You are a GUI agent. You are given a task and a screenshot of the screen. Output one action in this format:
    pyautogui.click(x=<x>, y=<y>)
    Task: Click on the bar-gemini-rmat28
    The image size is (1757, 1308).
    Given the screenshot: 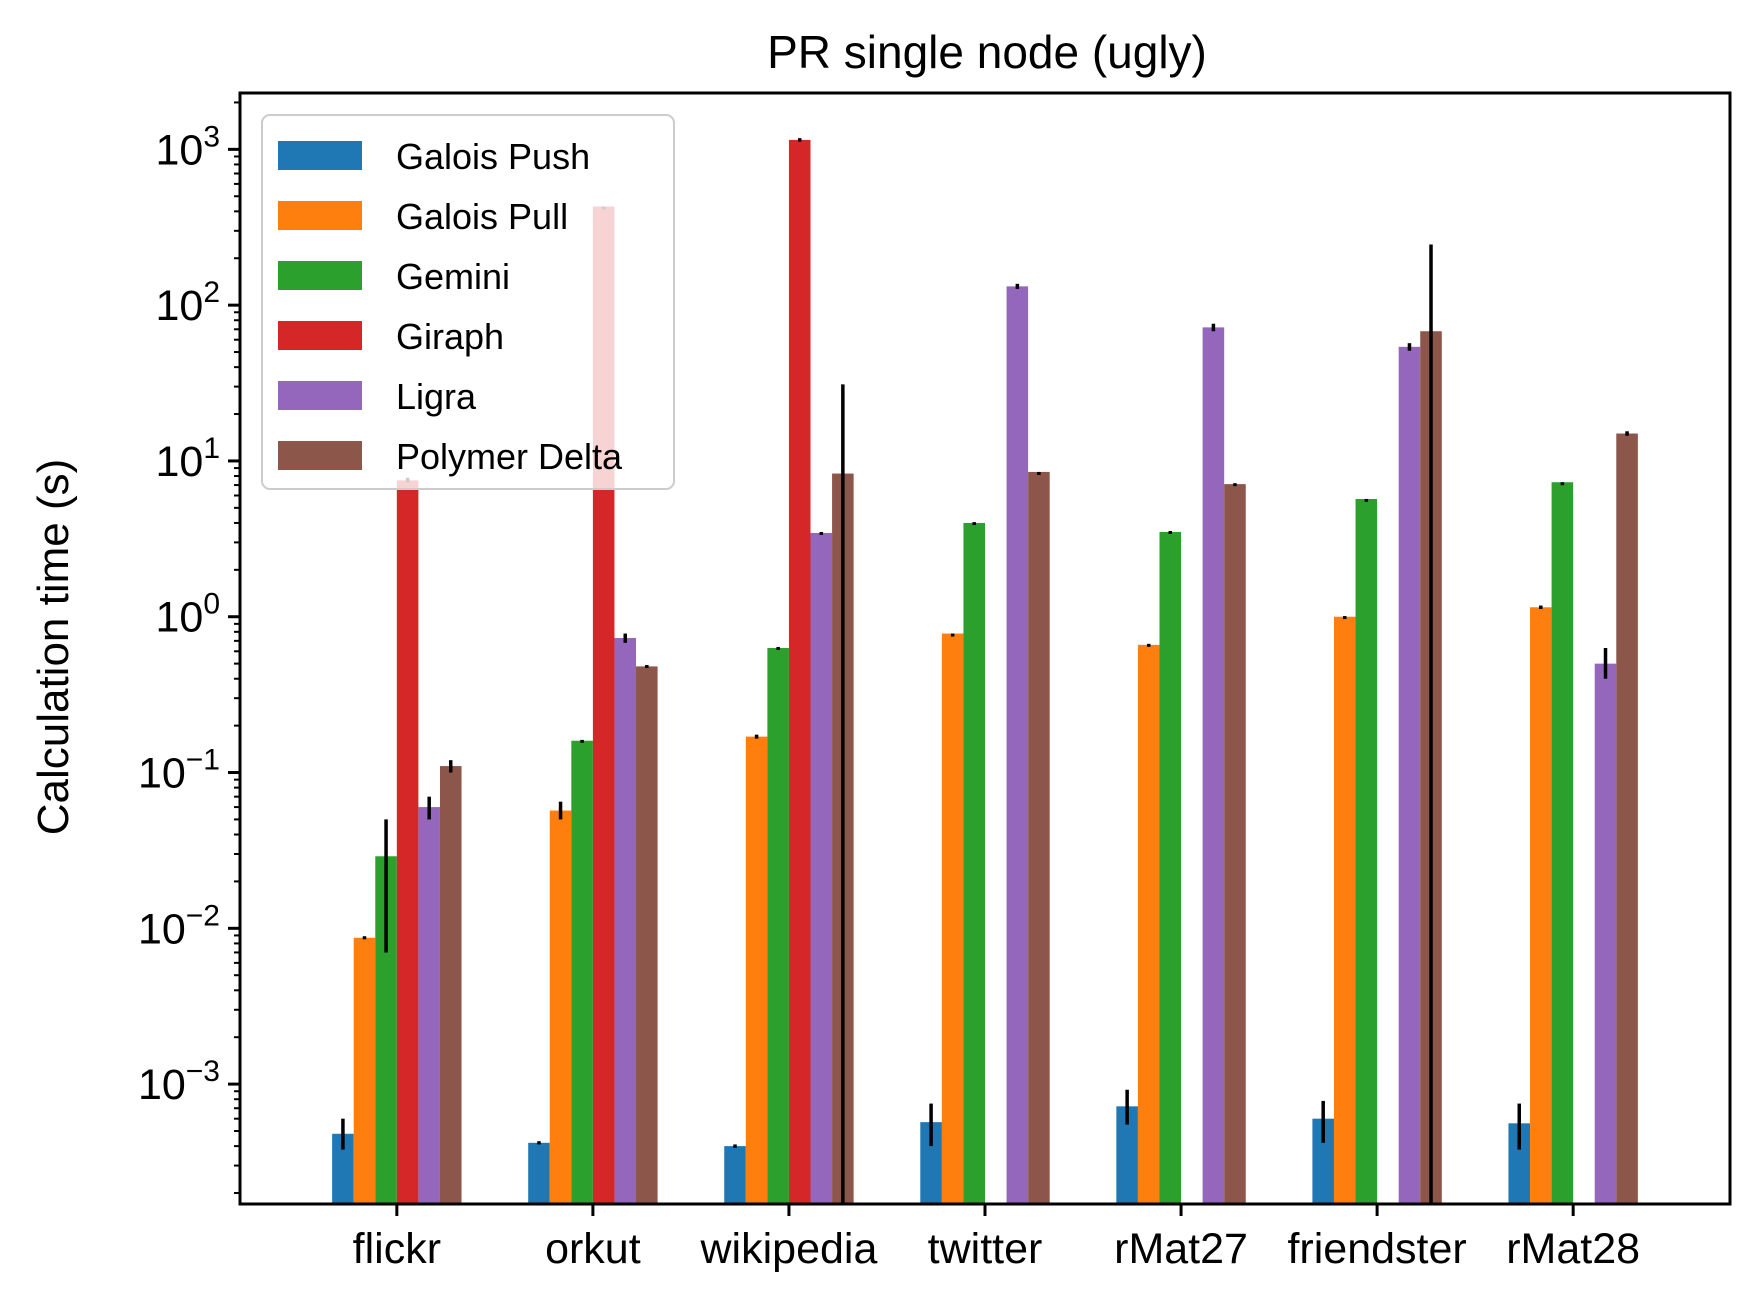 What is the action you would take?
    pyautogui.click(x=1562, y=843)
    